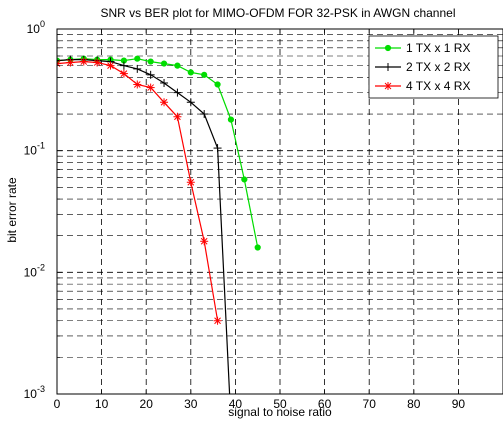 This screenshot has height=428, width=503. I want to click on y-tick-label: 10⁻², so click(34, 270).